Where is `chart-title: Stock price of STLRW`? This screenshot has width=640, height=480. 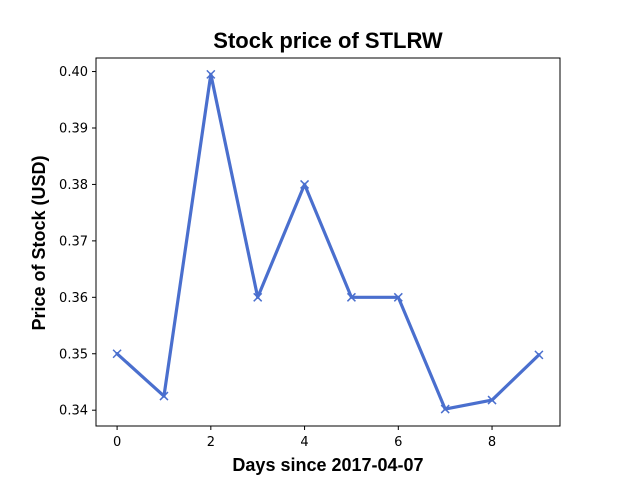 chart-title: Stock price of STLRW is located at coordinates (328, 40).